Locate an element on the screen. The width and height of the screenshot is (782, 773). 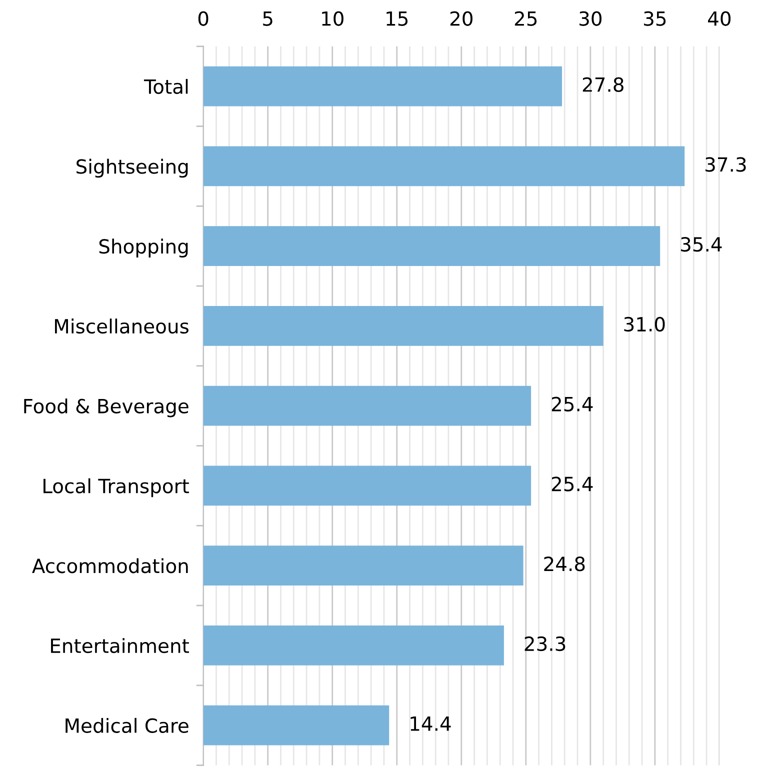
y-tick-label: Food & Beverage is located at coordinates (106, 408).